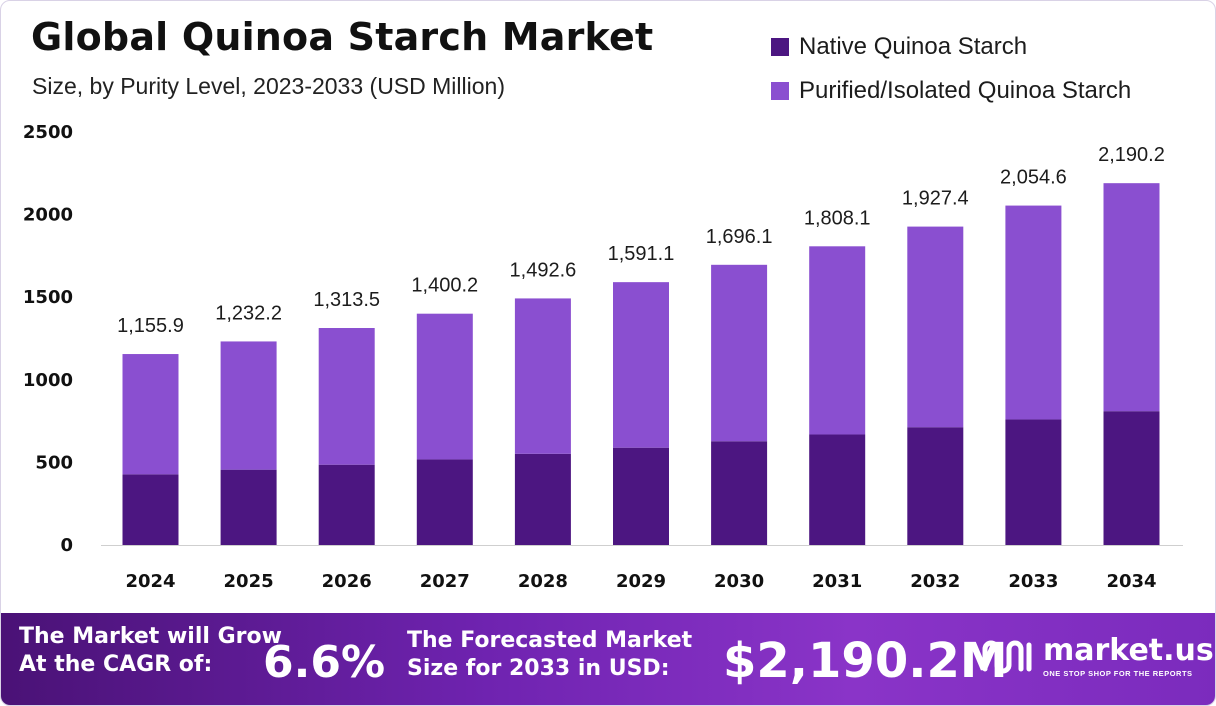 The width and height of the screenshot is (1216, 706). What do you see at coordinates (48, 132) in the screenshot?
I see `y-tick-label-5: 2500` at bounding box center [48, 132].